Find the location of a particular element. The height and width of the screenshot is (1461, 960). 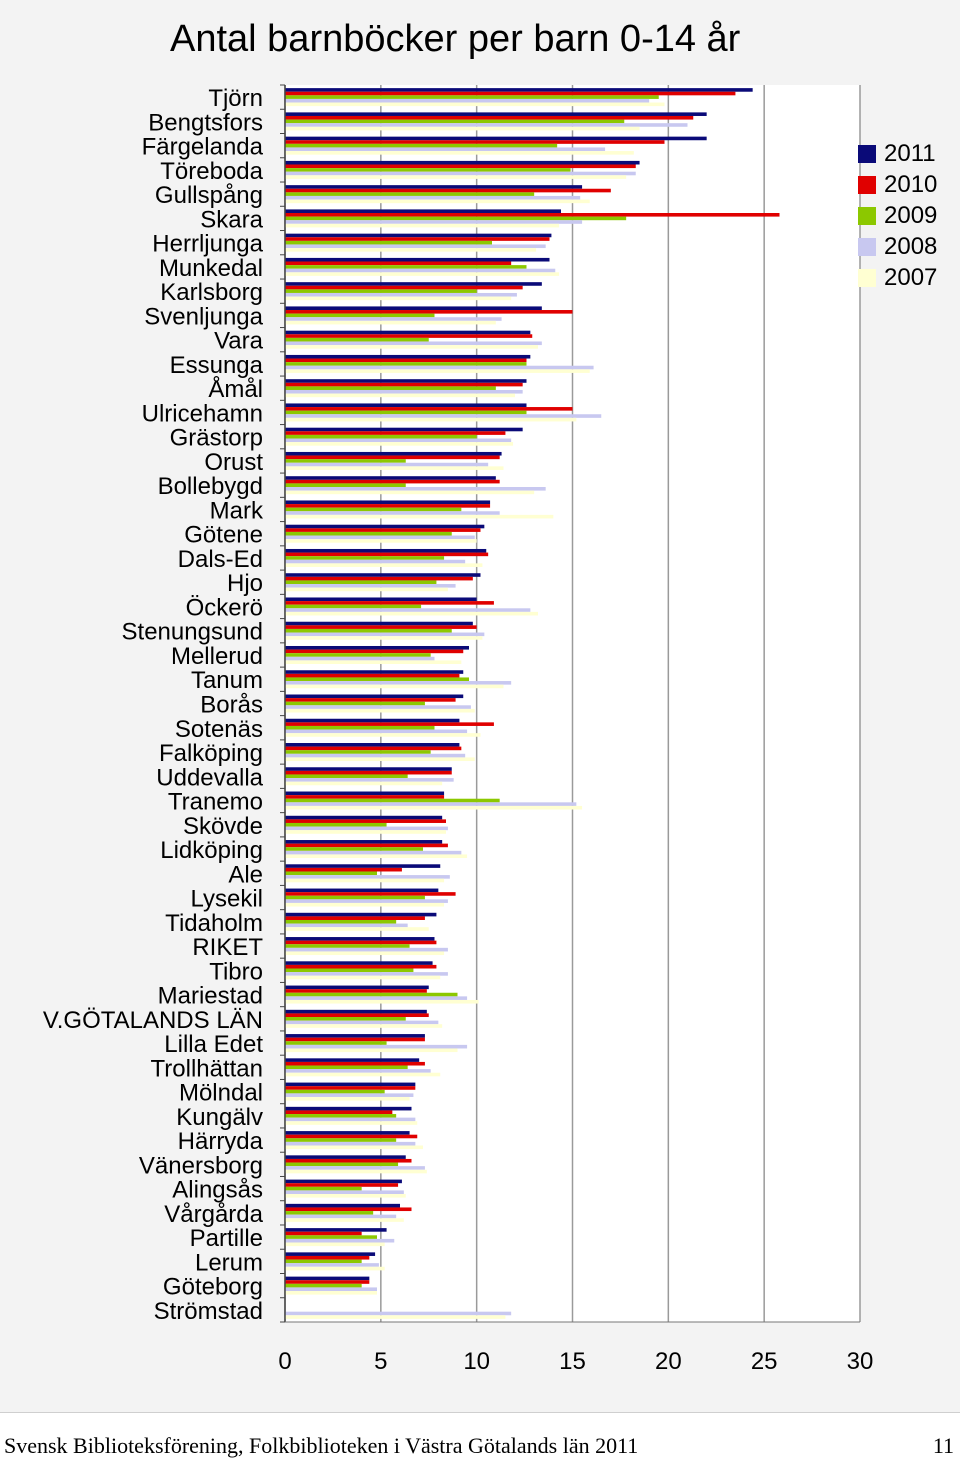

category-label: RIKET is located at coordinates (227, 947).